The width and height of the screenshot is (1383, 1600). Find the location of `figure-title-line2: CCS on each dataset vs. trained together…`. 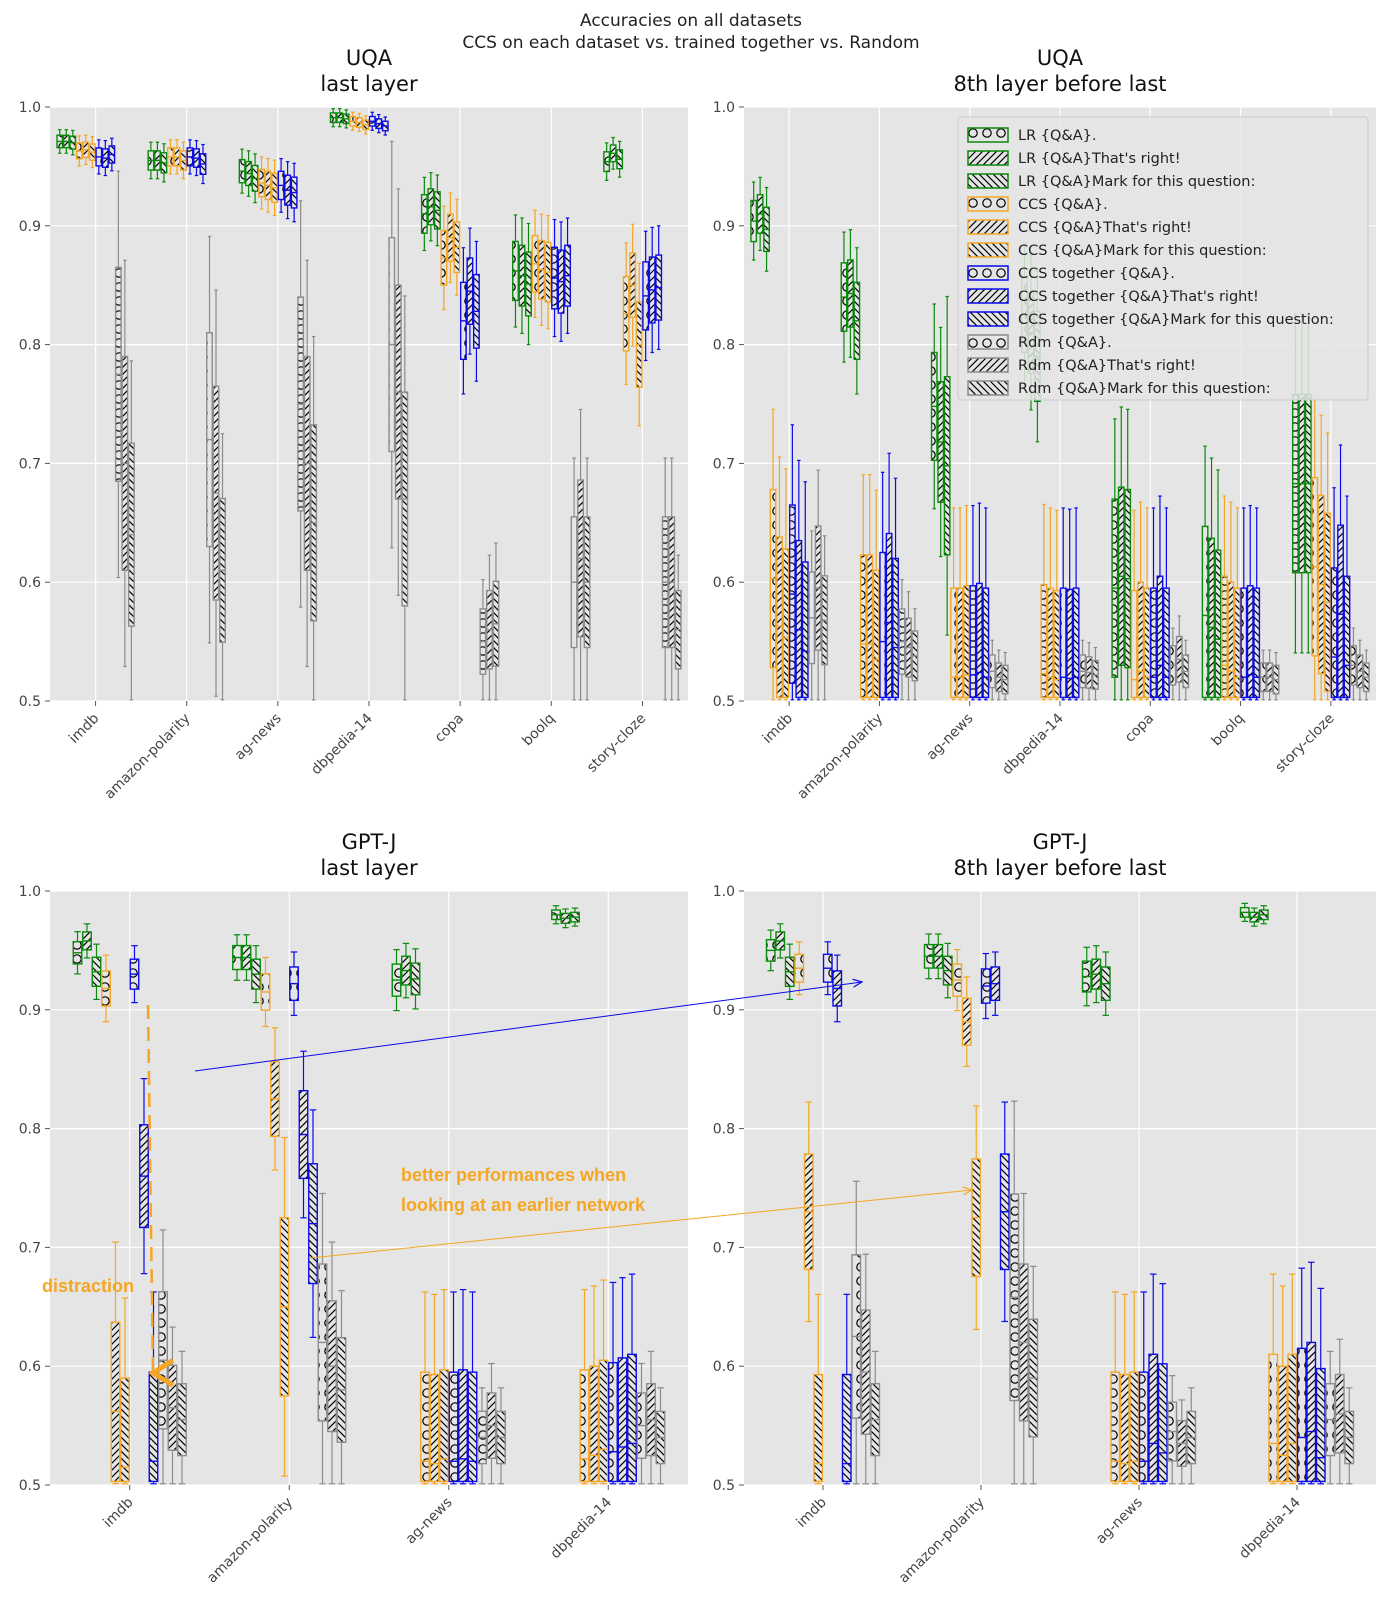

figure-title-line2: CCS on each dataset vs. trained together… is located at coordinates (690, 43).